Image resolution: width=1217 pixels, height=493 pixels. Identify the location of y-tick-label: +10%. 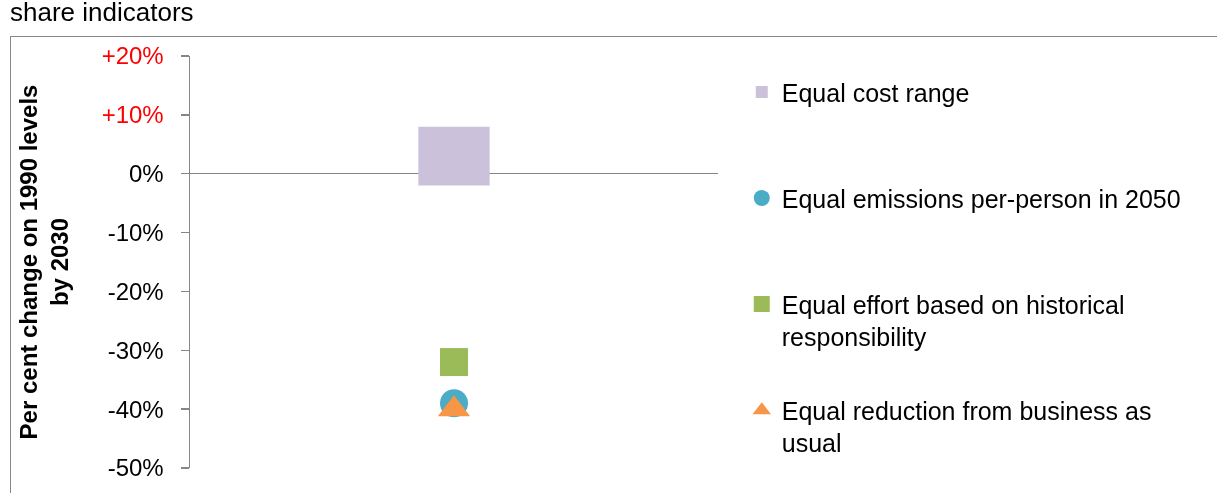
(132, 115).